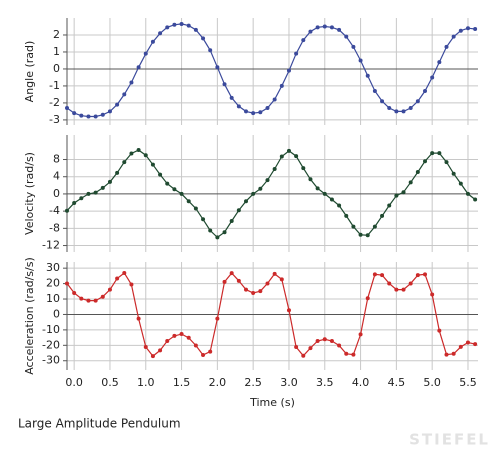 Image resolution: width=500 pixels, height=452 pixels. Describe the element at coordinates (110, 382) in the screenshot. I see `x-tick-label: 0.5` at that location.